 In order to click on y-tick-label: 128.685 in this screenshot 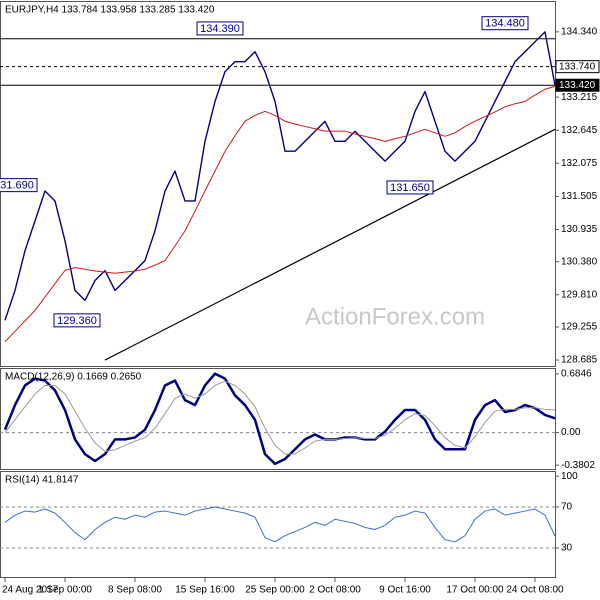, I will do `click(579, 360)`.